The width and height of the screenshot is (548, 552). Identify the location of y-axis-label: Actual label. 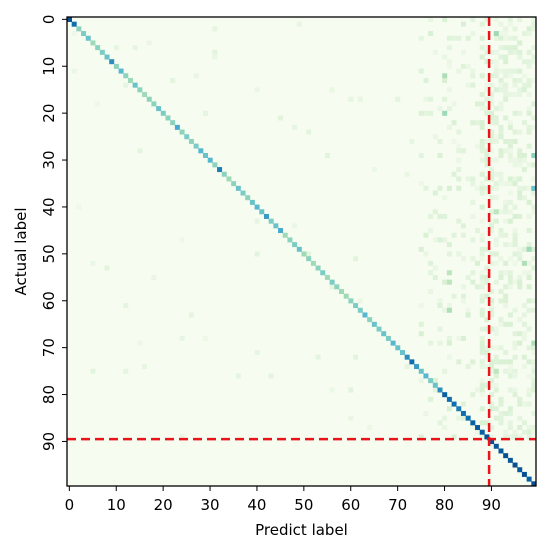
(21, 251).